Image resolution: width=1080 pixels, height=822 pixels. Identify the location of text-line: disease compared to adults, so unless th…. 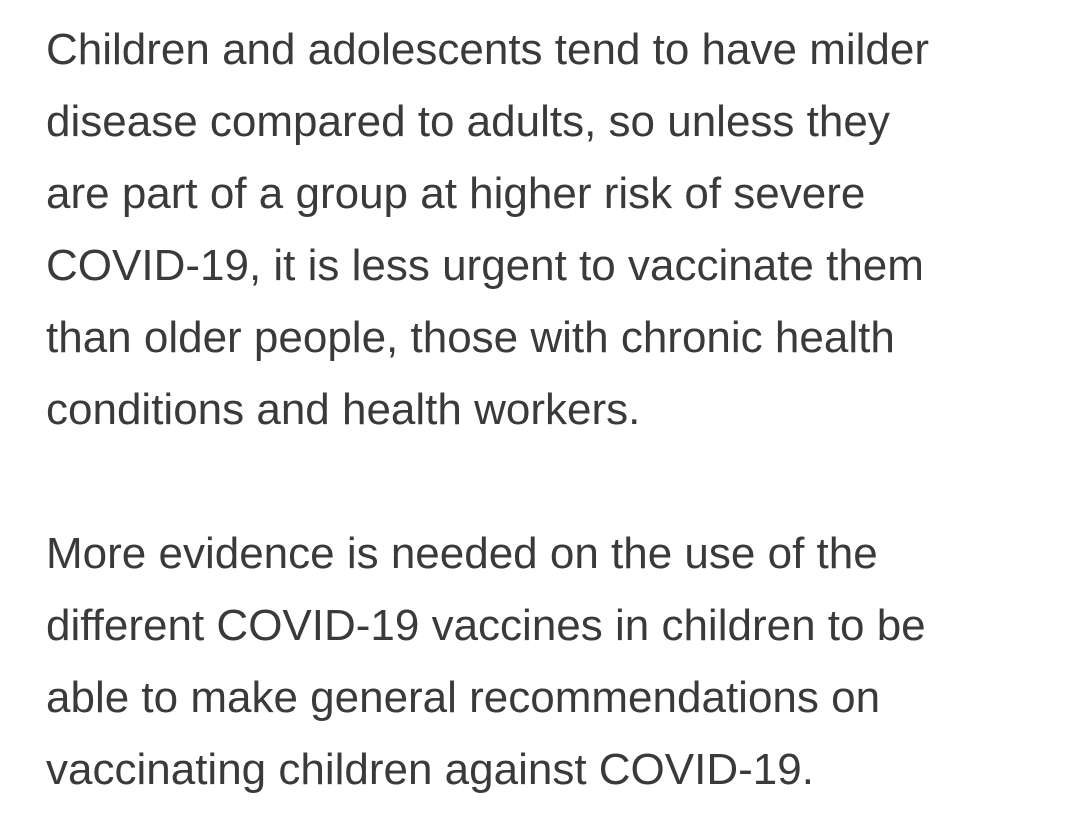
(468, 121).